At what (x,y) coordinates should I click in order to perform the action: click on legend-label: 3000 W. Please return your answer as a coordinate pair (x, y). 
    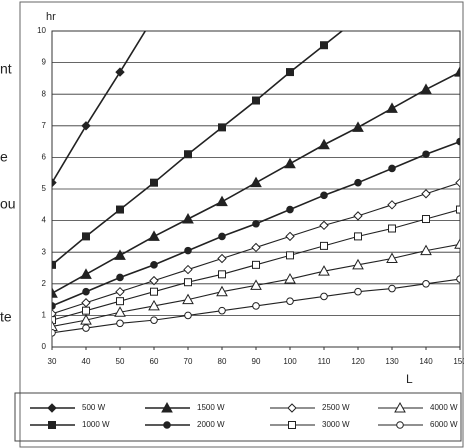
    Looking at the image, I should click on (336, 424).